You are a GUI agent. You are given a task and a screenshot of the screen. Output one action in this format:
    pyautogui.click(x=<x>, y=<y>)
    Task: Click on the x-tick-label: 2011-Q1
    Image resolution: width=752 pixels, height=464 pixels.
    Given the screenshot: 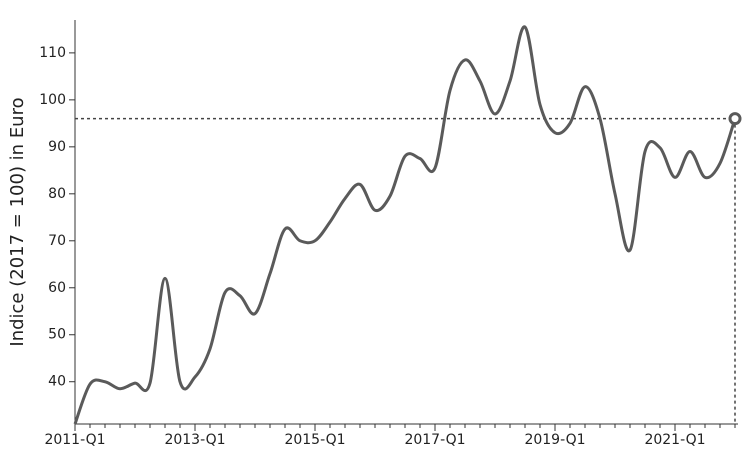 What is the action you would take?
    pyautogui.click(x=74, y=440)
    